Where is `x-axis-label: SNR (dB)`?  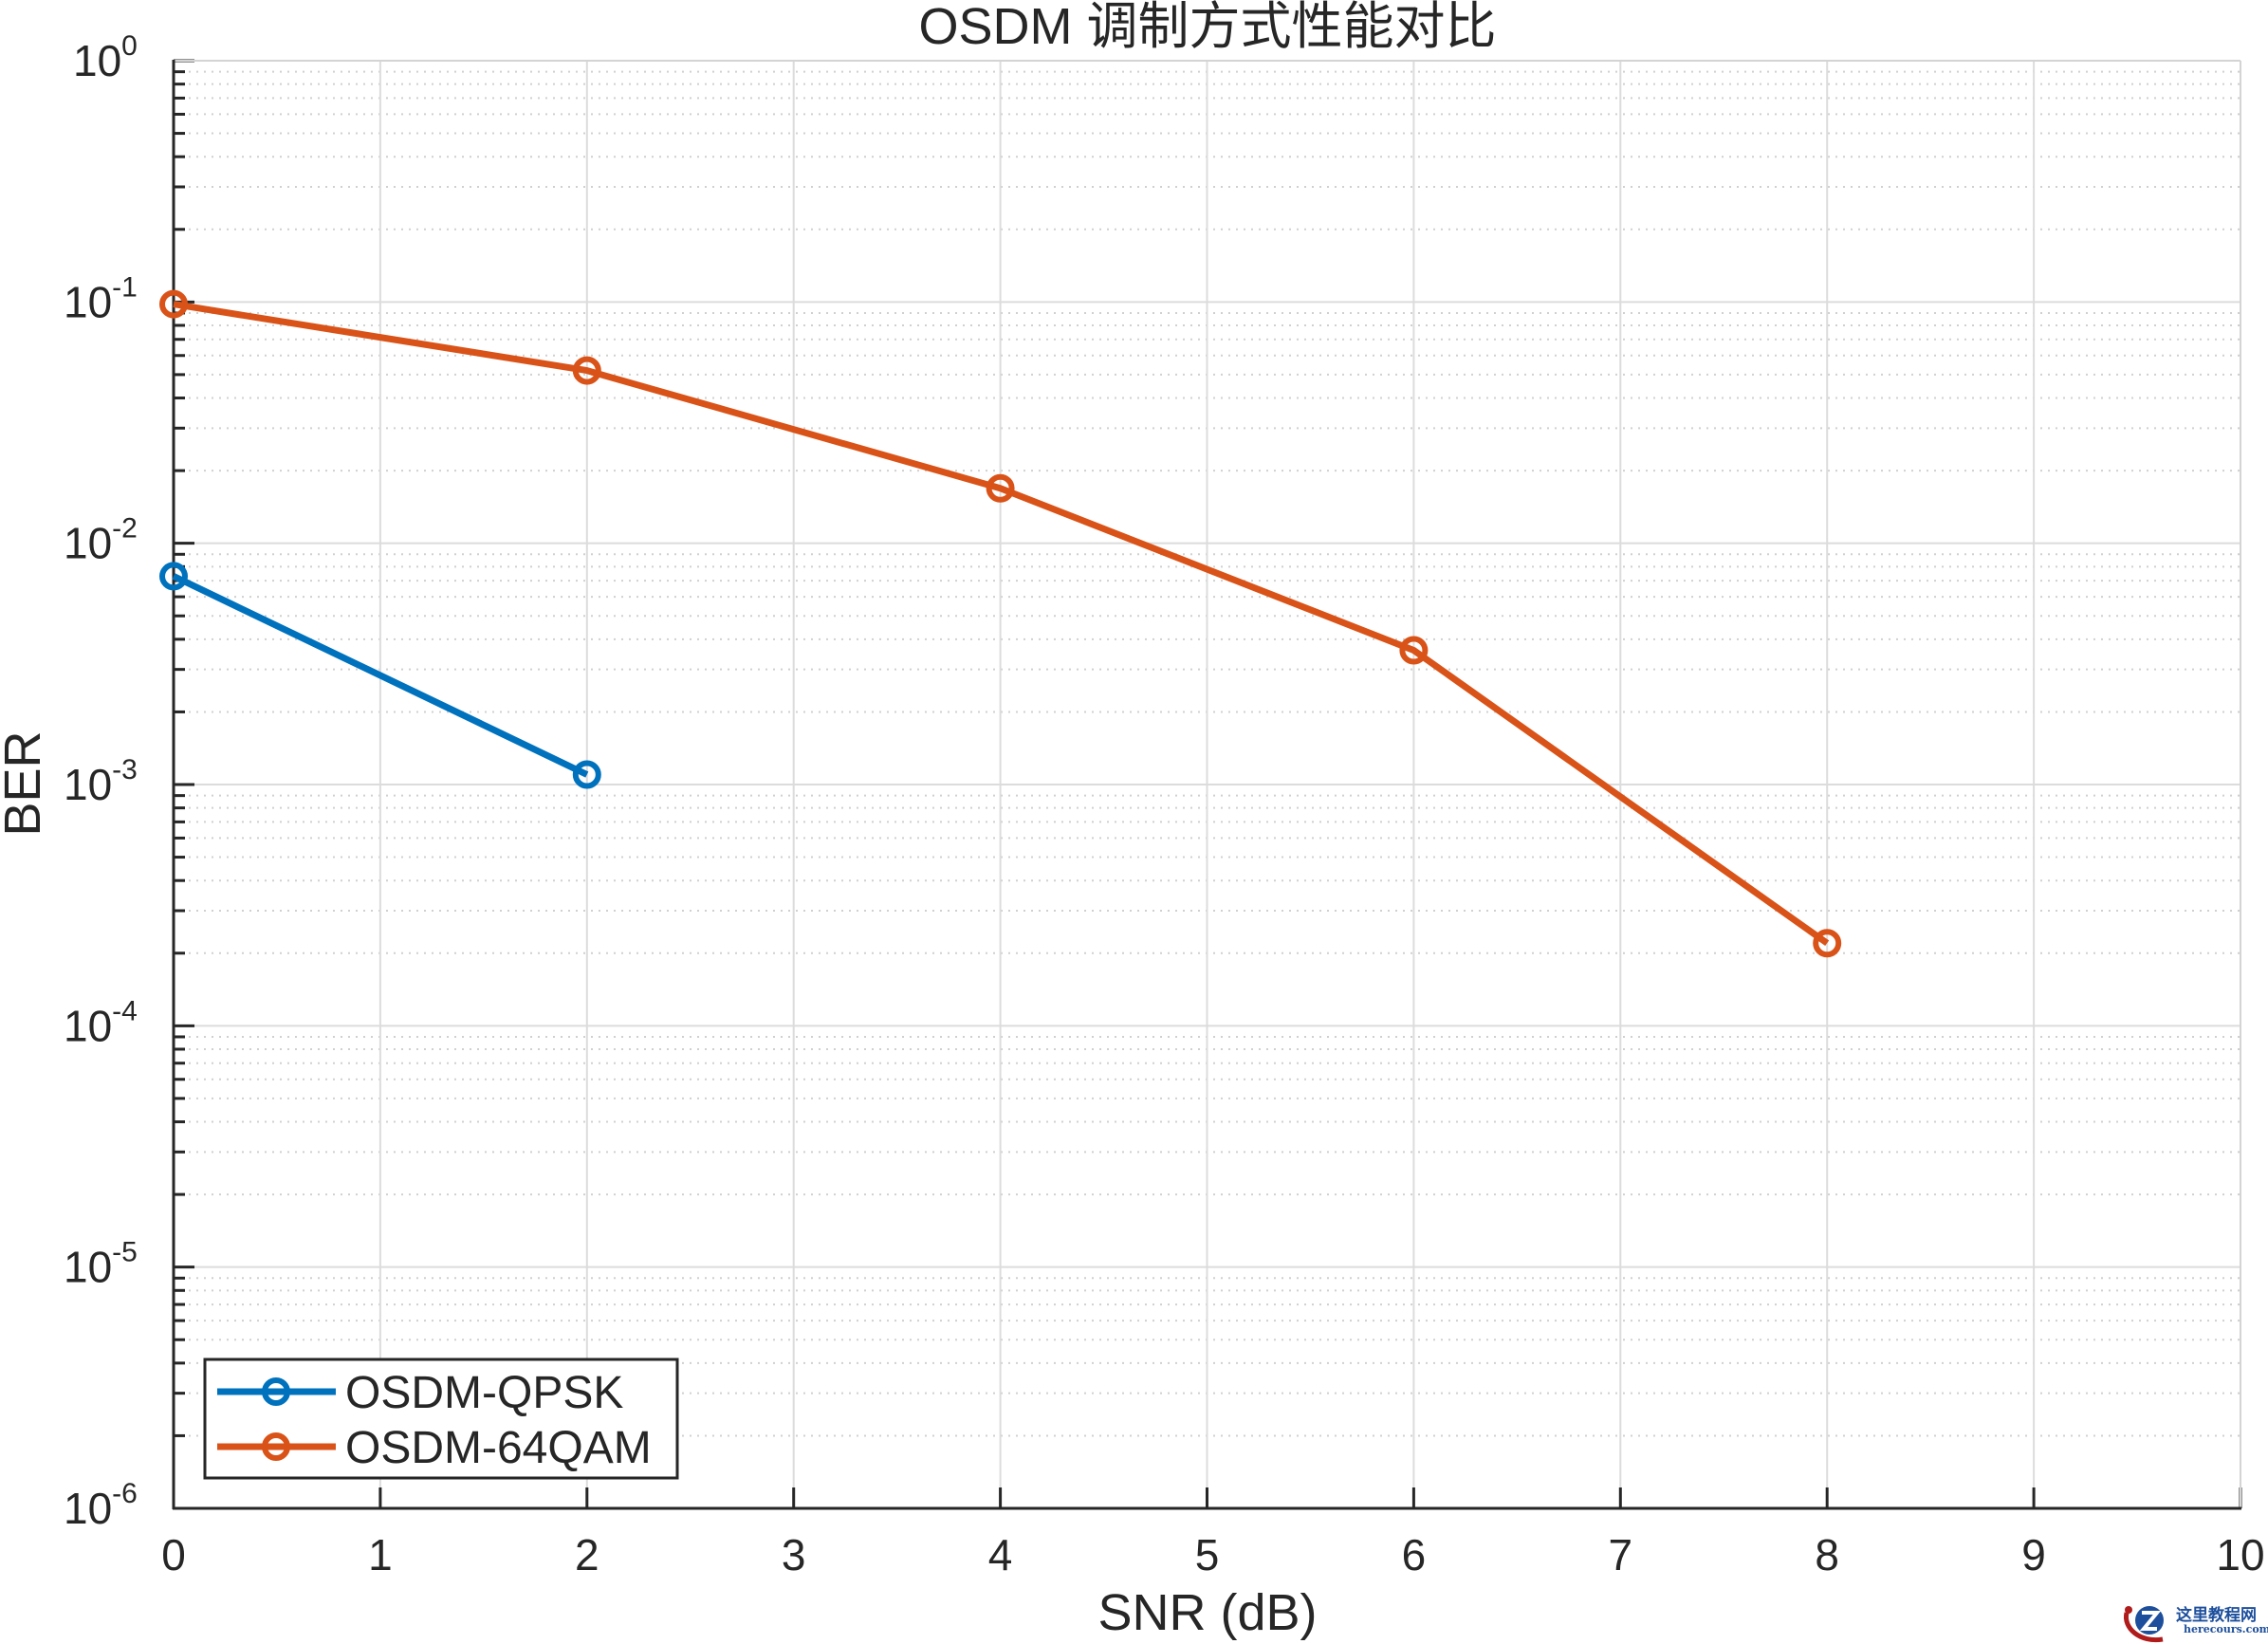 x-axis-label: SNR (dB) is located at coordinates (1207, 1612).